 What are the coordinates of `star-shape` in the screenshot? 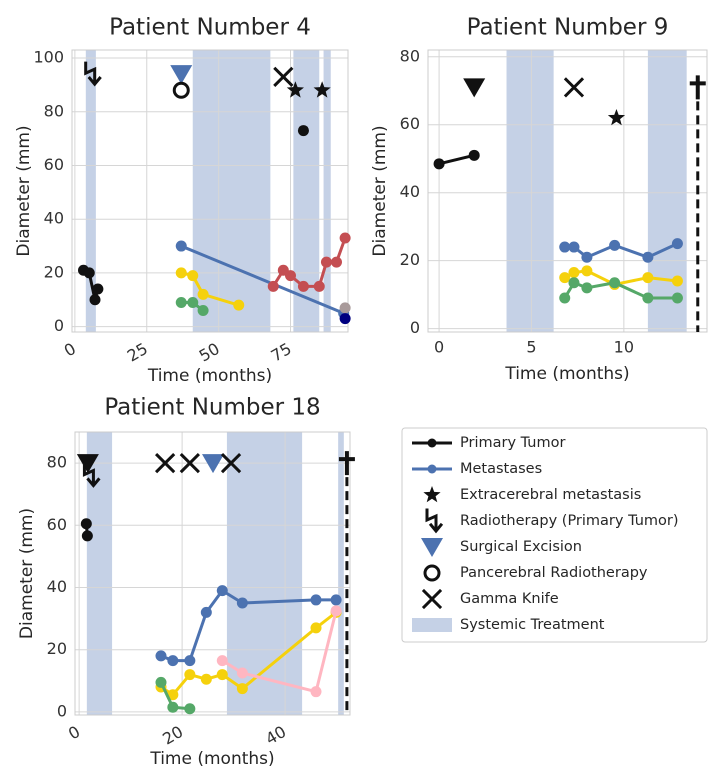 It's located at (432, 494).